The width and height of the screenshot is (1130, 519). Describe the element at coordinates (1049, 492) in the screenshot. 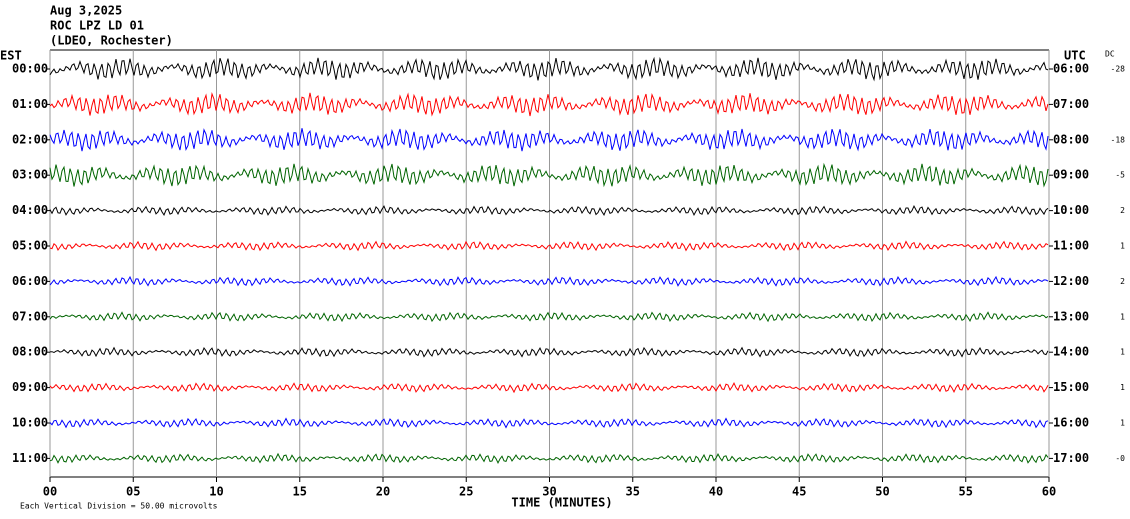

I see `x-tick-label: 60` at that location.